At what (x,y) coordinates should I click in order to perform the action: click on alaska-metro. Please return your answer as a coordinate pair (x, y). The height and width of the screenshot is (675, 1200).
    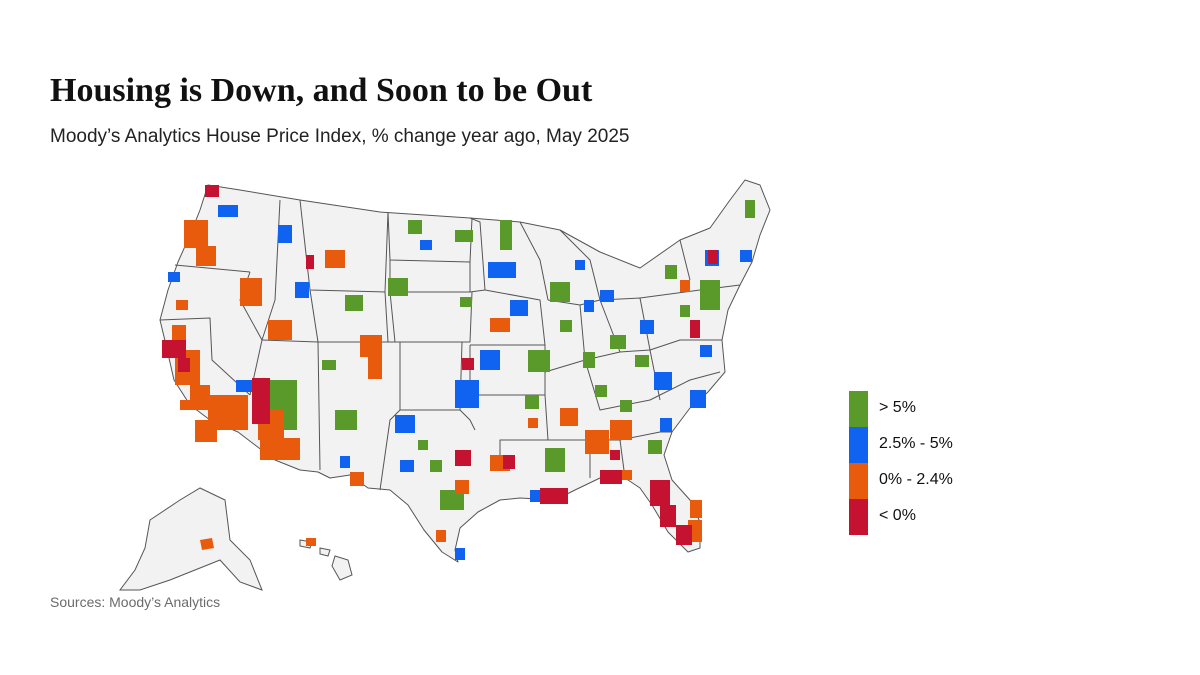
    Looking at the image, I should click on (207, 544).